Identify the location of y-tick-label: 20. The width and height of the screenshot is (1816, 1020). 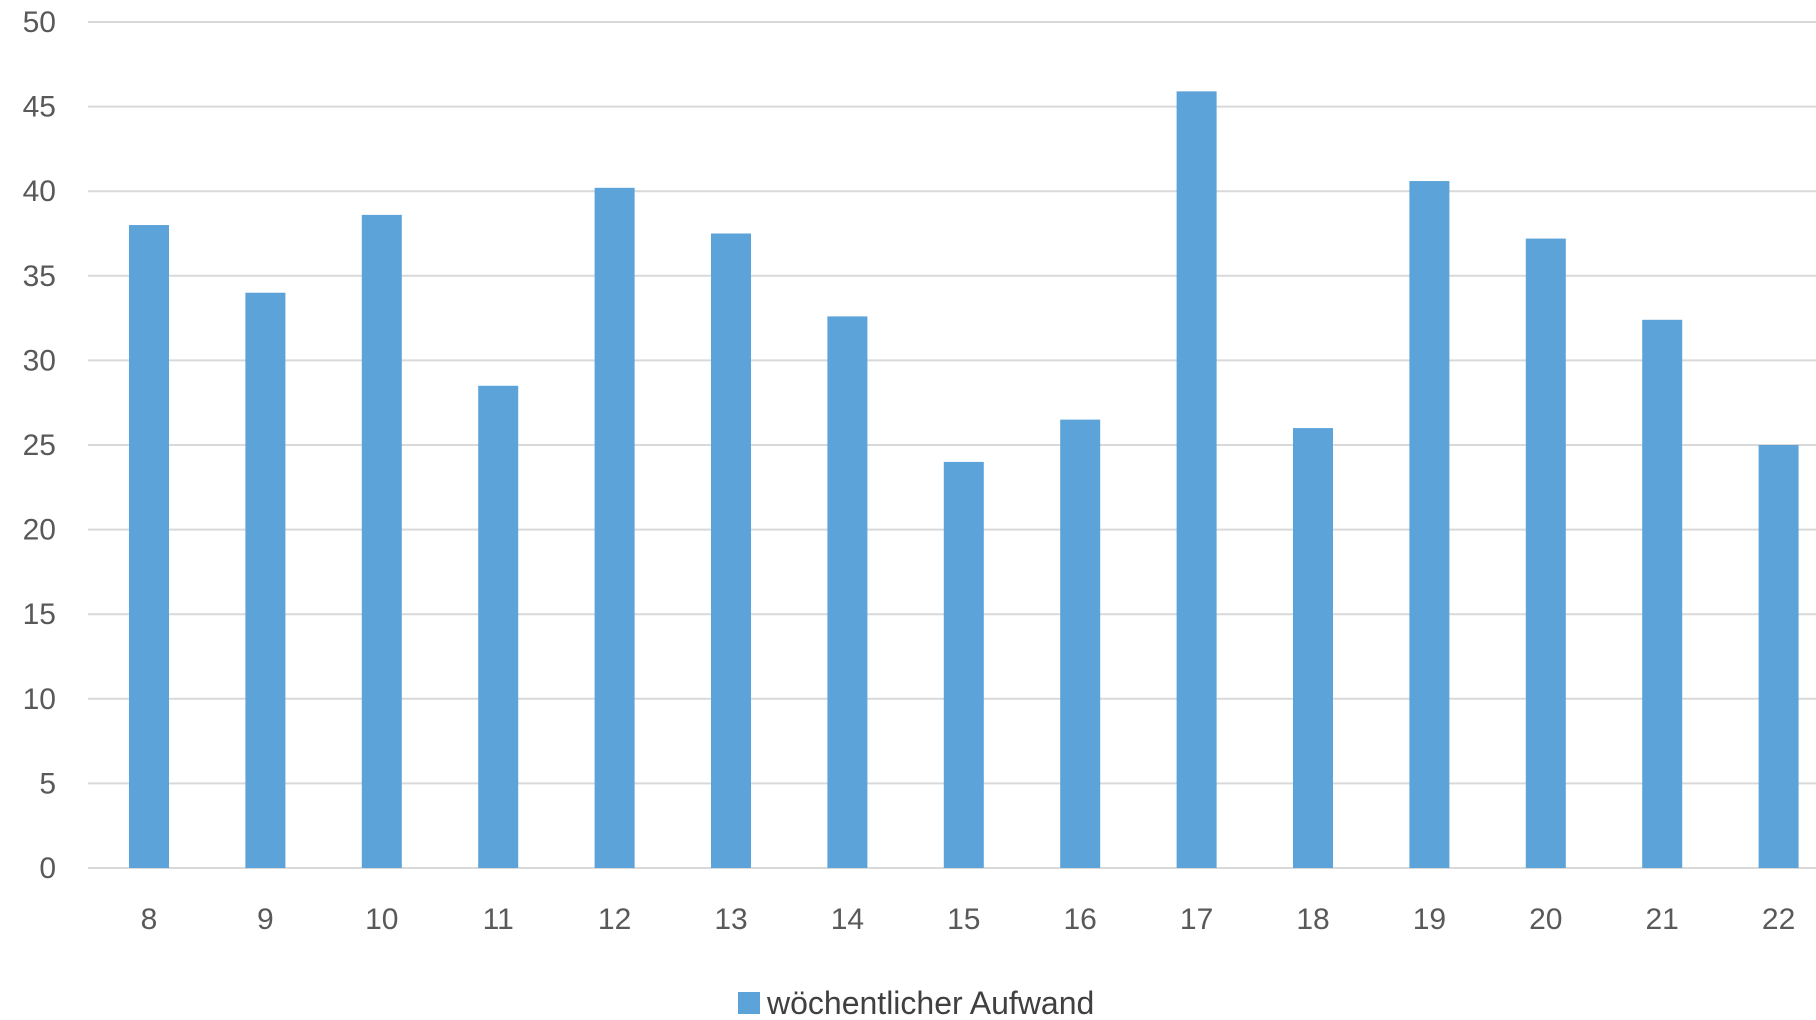
(39, 530).